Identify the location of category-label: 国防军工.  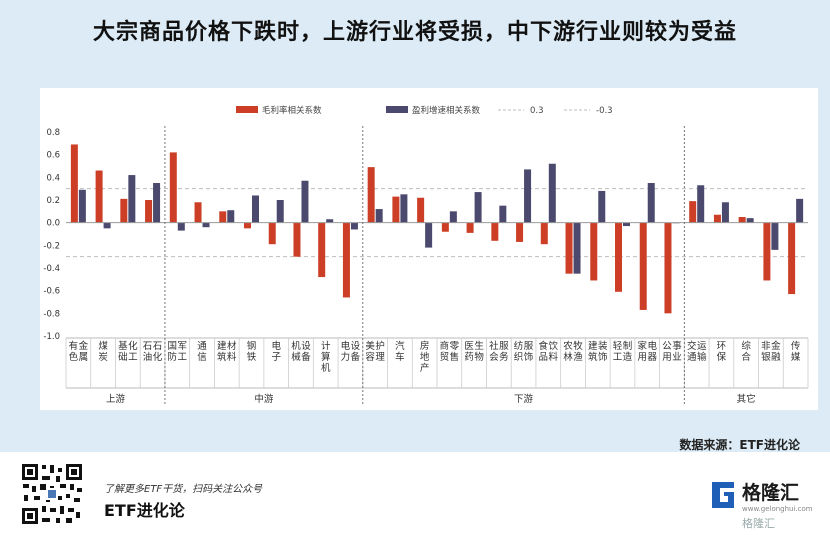
(178, 352).